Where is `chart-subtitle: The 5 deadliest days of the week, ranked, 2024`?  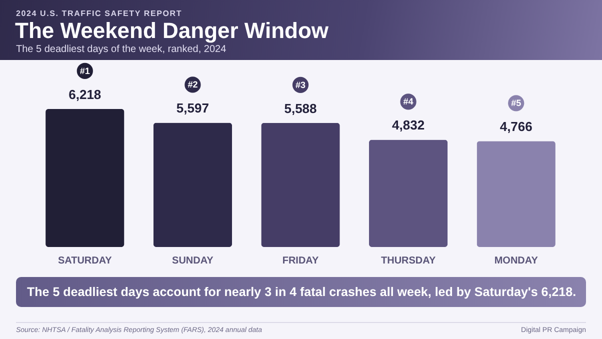 chart-subtitle: The 5 deadliest days of the week, ranked, 2024 is located at coordinates (121, 49).